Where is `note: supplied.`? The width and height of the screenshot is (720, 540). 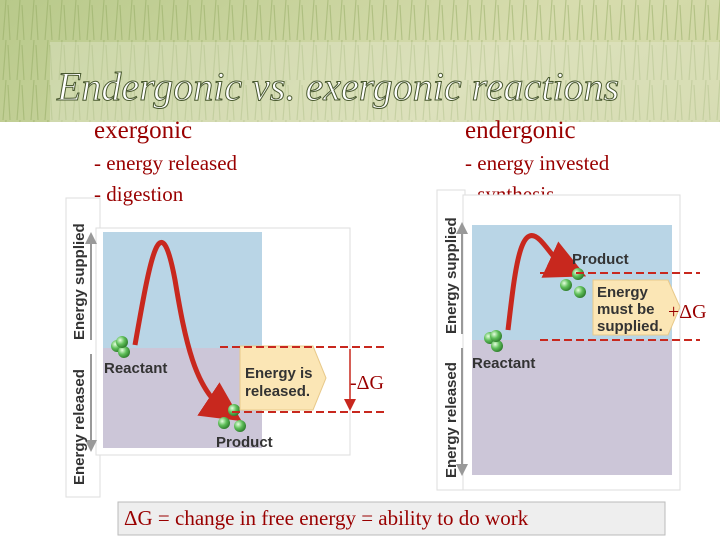
note: supplied. is located at coordinates (630, 326).